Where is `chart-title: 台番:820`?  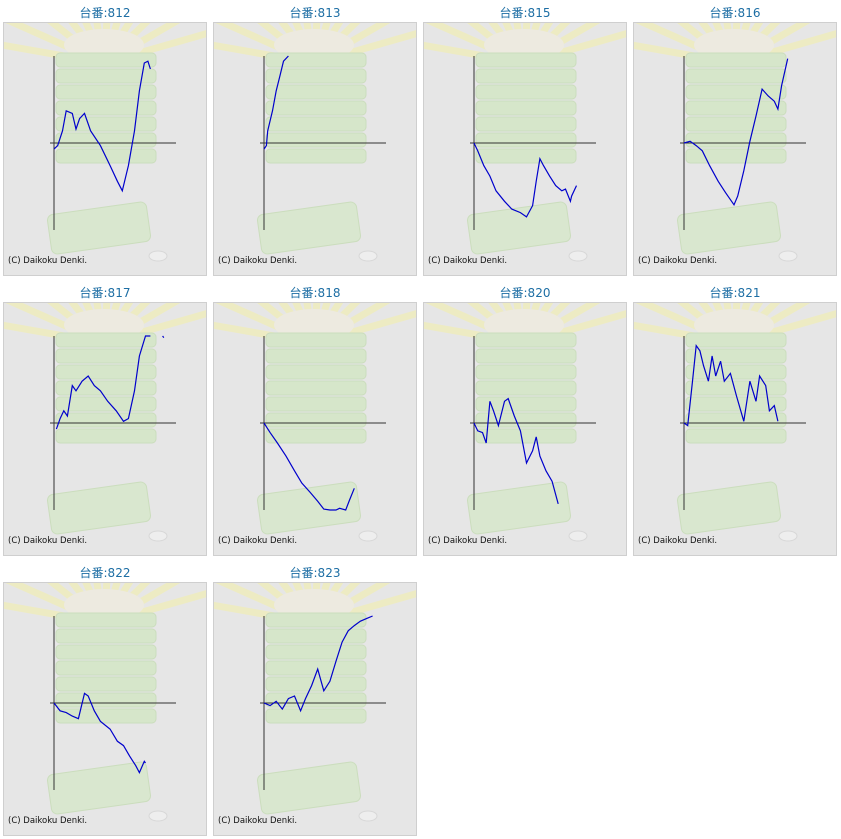
chart-title: 台番:820 is located at coordinates (525, 293).